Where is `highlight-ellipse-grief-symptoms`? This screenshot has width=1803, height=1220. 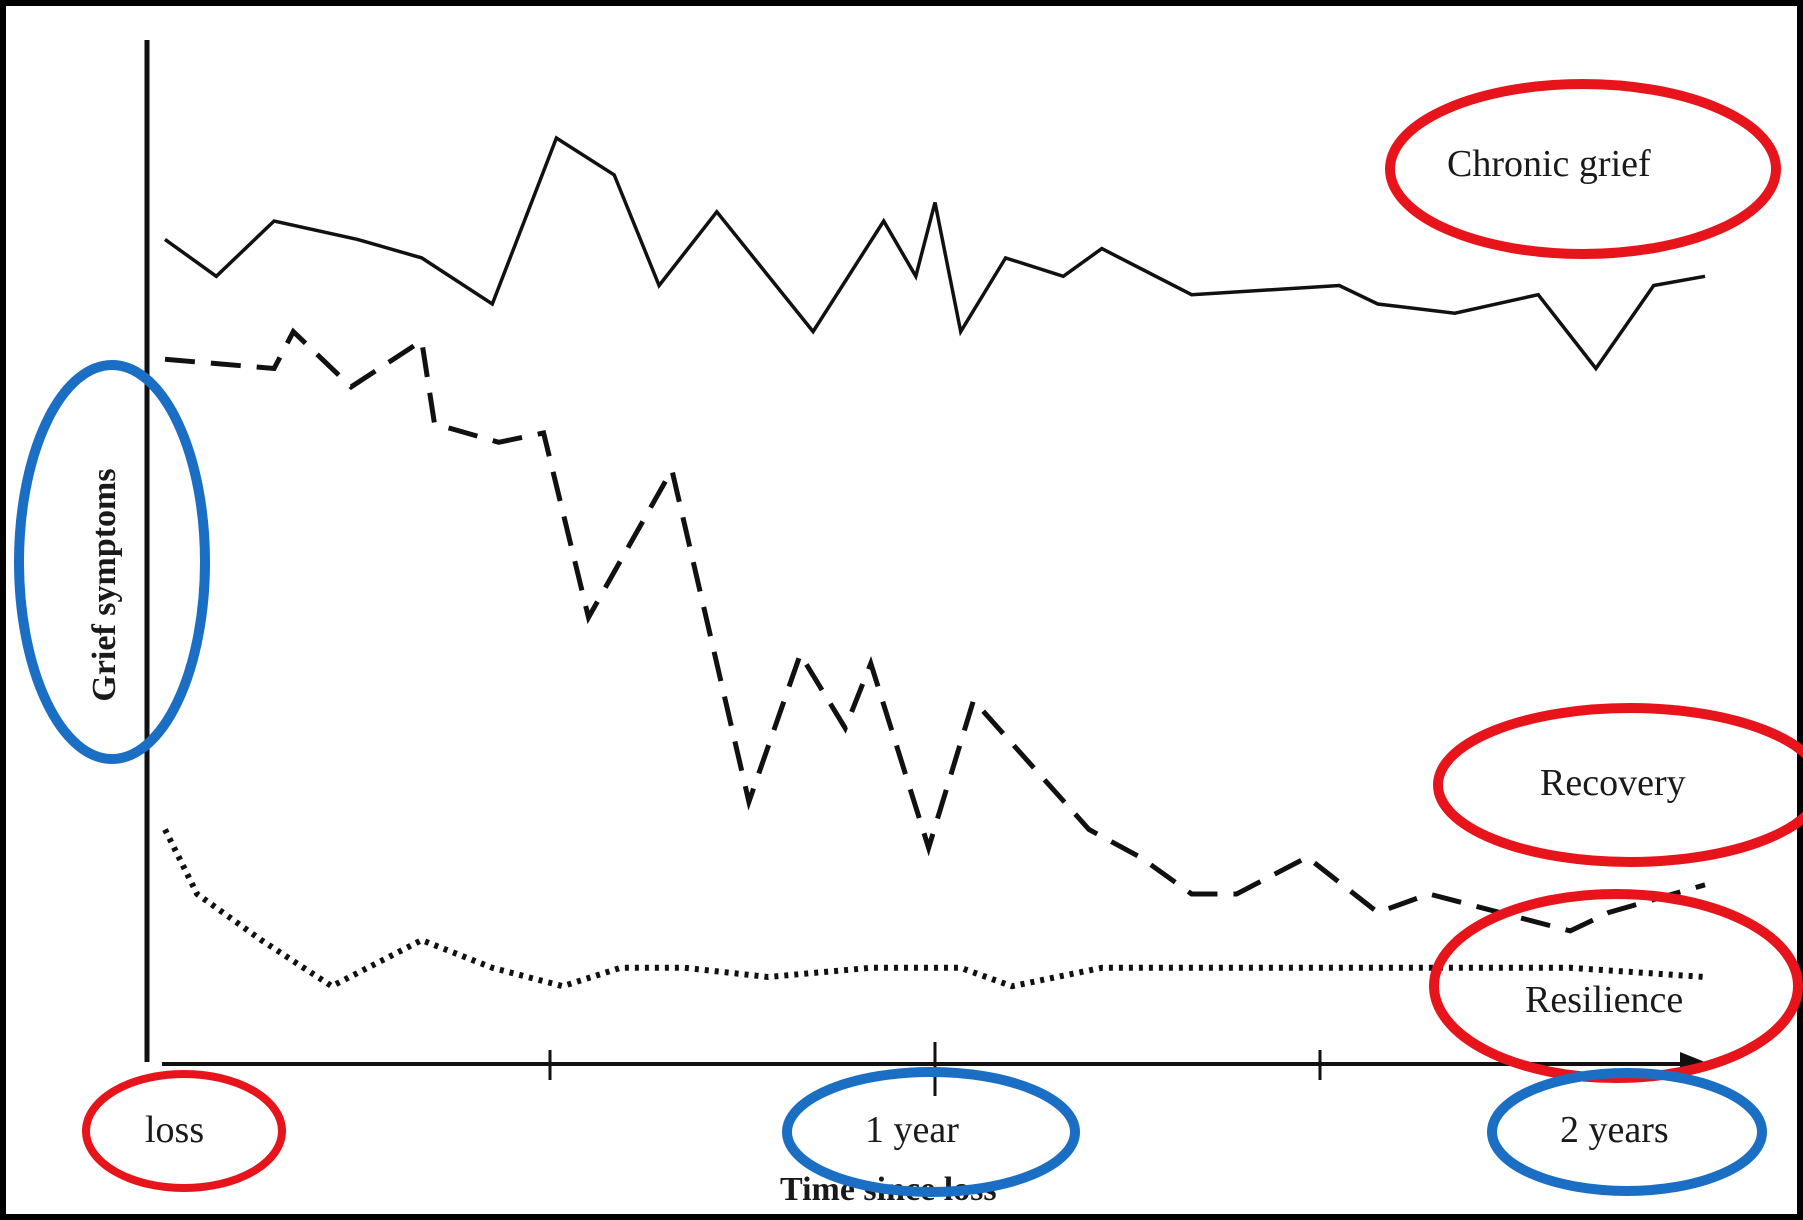 highlight-ellipse-grief-symptoms is located at coordinates (112, 562).